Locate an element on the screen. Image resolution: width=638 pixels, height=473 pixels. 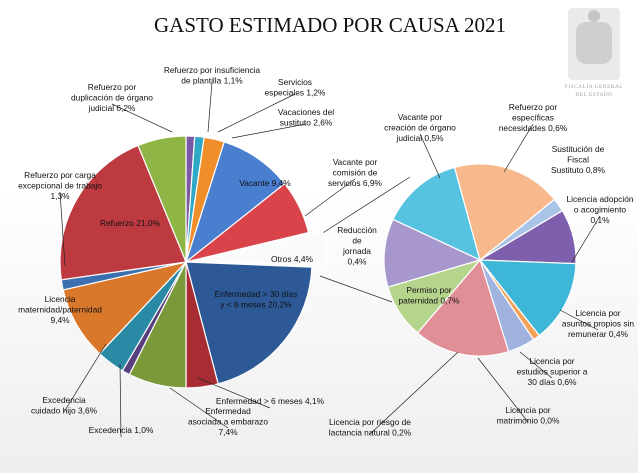
chart-title: GASTO ESTIMADO POR CAUSA 2021 is located at coordinates (330, 25).